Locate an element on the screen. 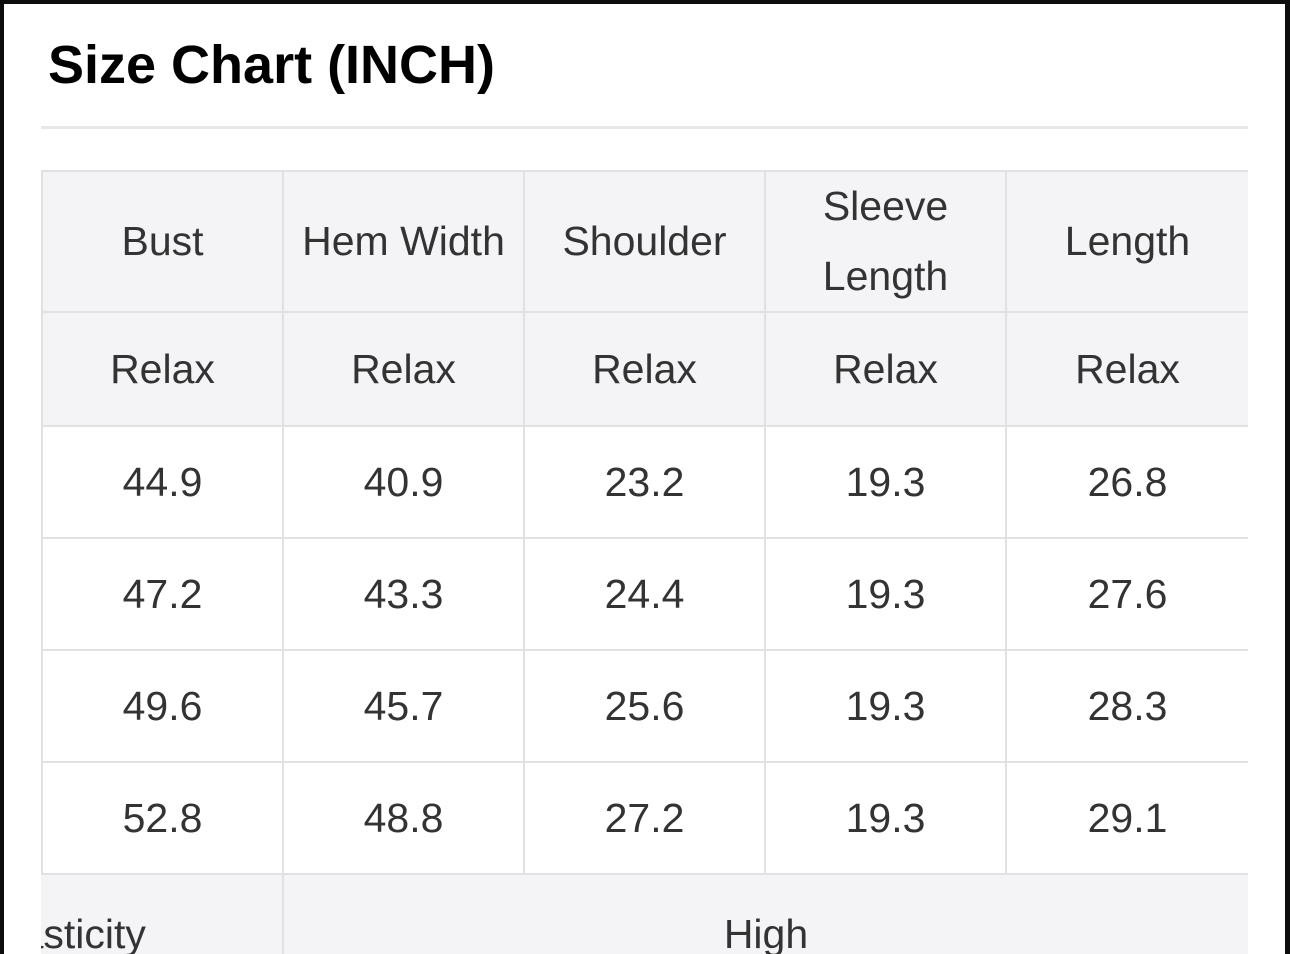 Image resolution: width=1290 pixels, height=954 pixels. value-cell: 23.2 is located at coordinates (644, 482).